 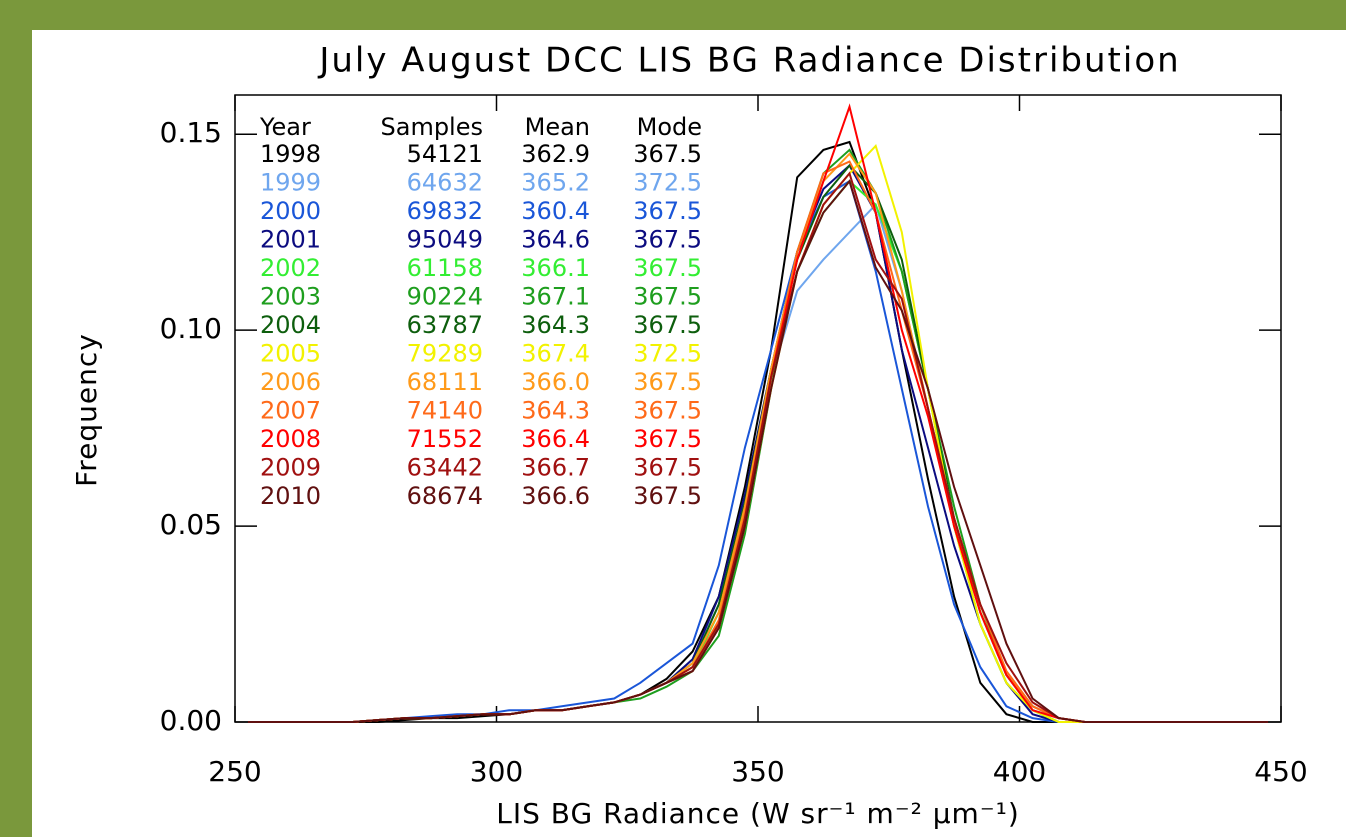 I want to click on legend-entry: 2008, so click(x=290, y=439).